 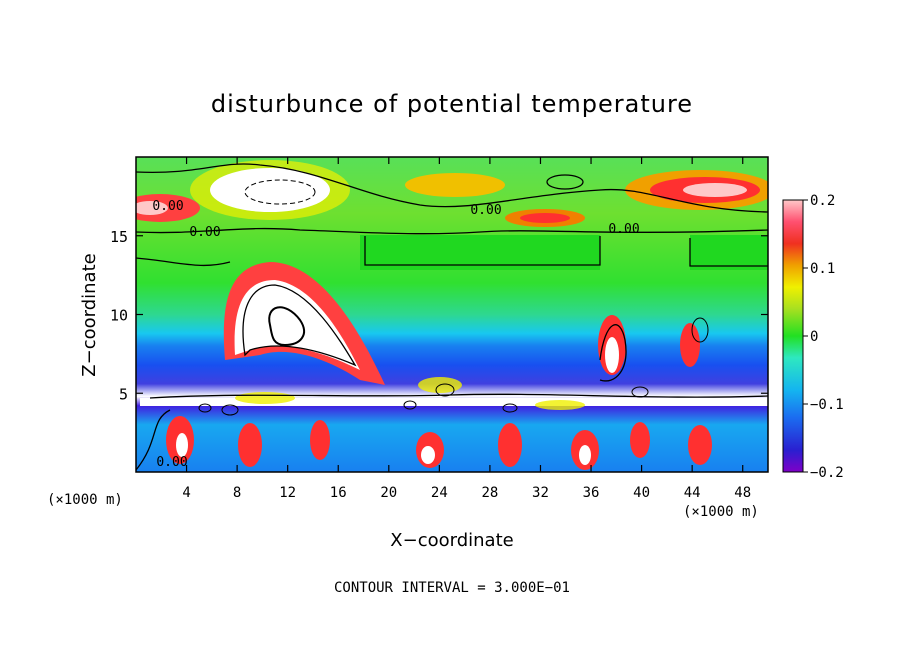 What do you see at coordinates (237, 493) in the screenshot?
I see `x-tick-label: 8` at bounding box center [237, 493].